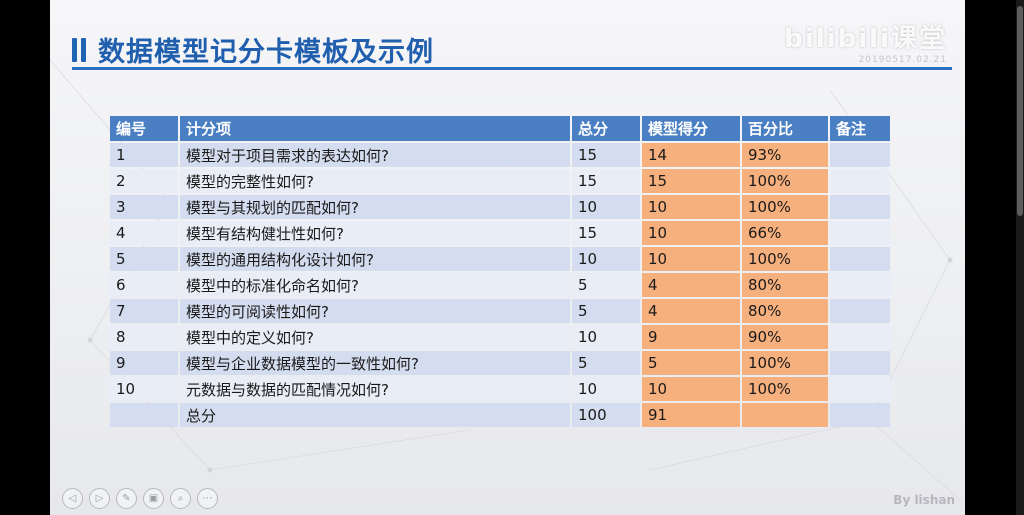  I want to click on table-row: 8 模型中的定义如何? 10 9 90%, so click(500, 337).